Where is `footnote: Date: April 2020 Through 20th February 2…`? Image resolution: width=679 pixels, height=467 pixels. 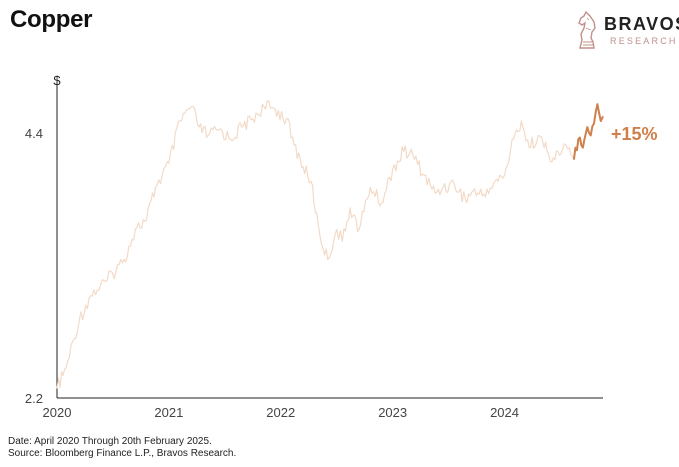 footnote: Date: April 2020 Through 20th February 2… is located at coordinates (122, 448).